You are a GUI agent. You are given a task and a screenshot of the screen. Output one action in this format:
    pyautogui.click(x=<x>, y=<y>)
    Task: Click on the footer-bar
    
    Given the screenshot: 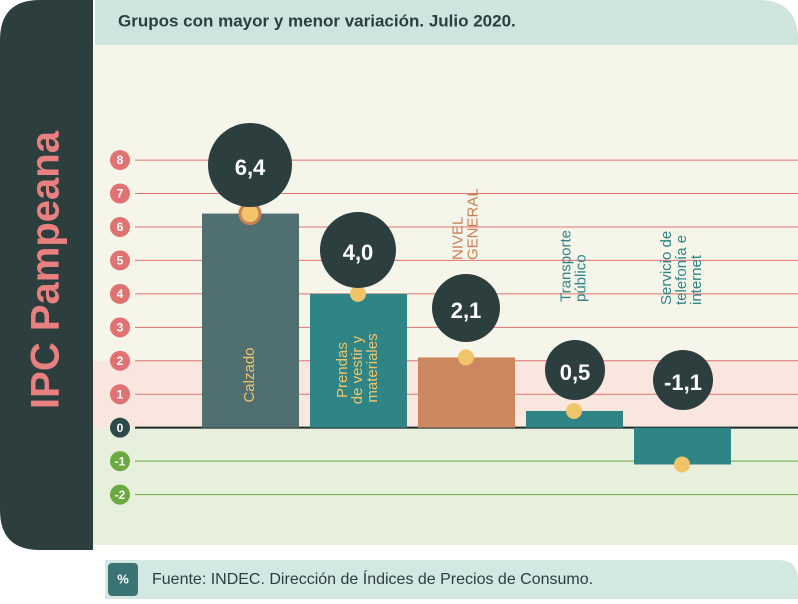 What is the action you would take?
    pyautogui.click(x=451, y=579)
    